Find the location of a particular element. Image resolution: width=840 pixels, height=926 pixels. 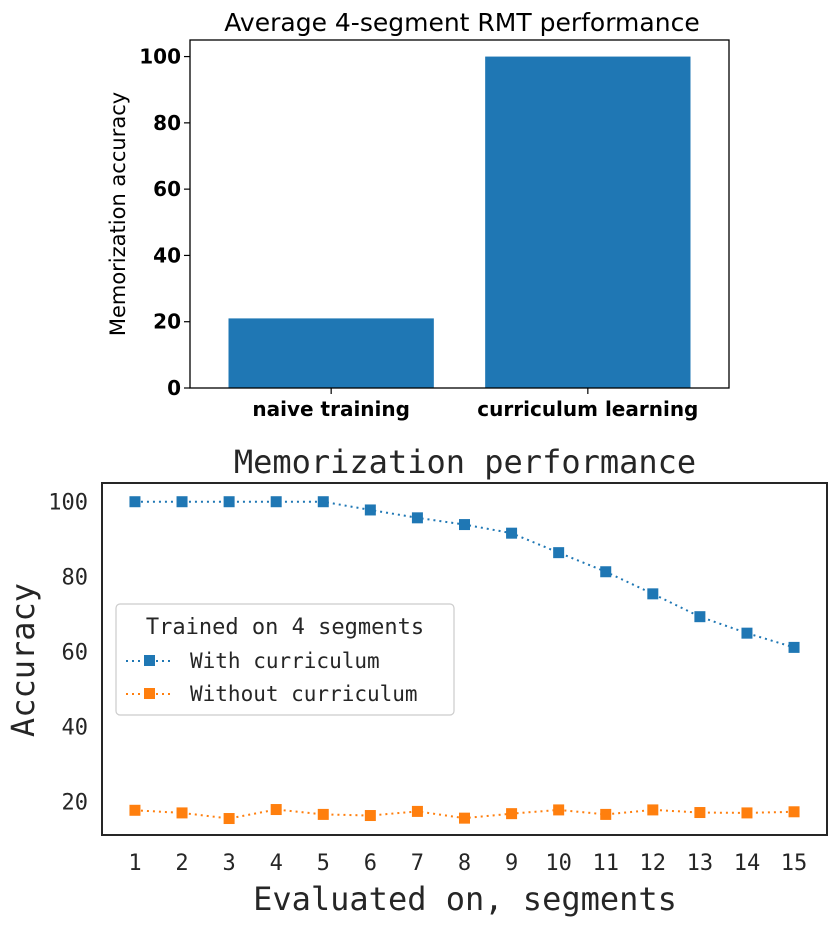

legend-box is located at coordinates (285, 659).